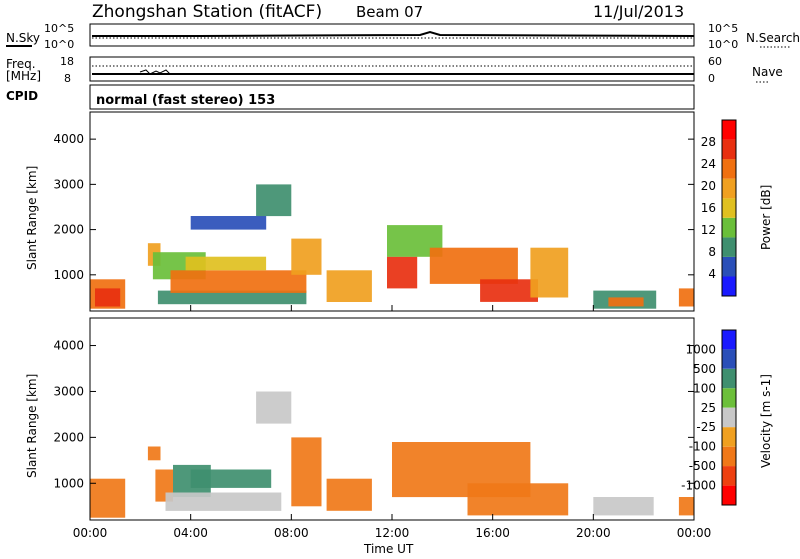 The height and width of the screenshot is (559, 800). Describe the element at coordinates (155, 72) in the screenshot. I see `freq-noise` at that location.